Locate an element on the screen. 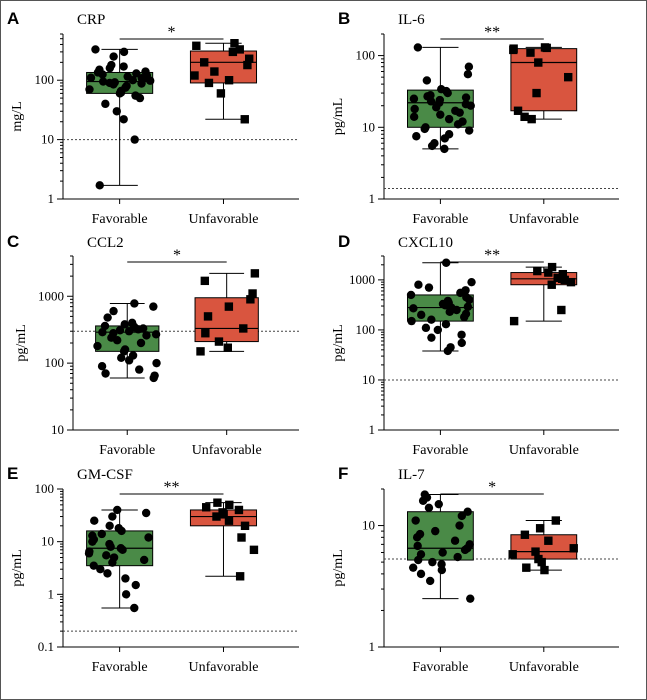  y-tick-label-b: 100 is located at coordinates (366, 55).